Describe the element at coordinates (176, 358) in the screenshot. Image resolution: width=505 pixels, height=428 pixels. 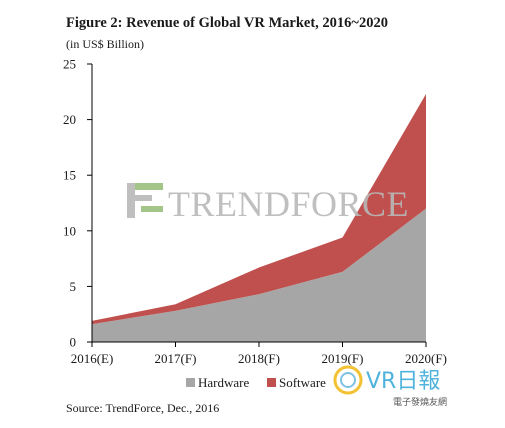
I see `x-tick-label: 2017(F)` at that location.